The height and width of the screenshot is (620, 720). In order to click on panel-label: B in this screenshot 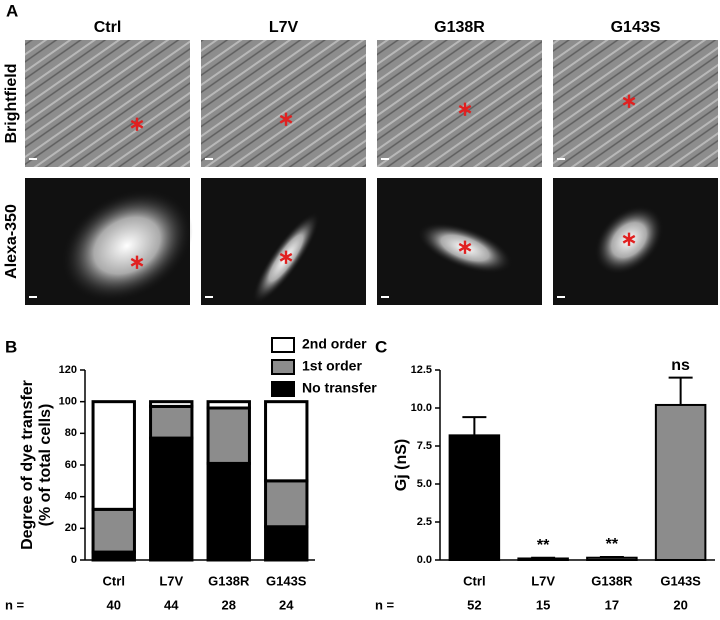, I will do `click(11, 346)`.